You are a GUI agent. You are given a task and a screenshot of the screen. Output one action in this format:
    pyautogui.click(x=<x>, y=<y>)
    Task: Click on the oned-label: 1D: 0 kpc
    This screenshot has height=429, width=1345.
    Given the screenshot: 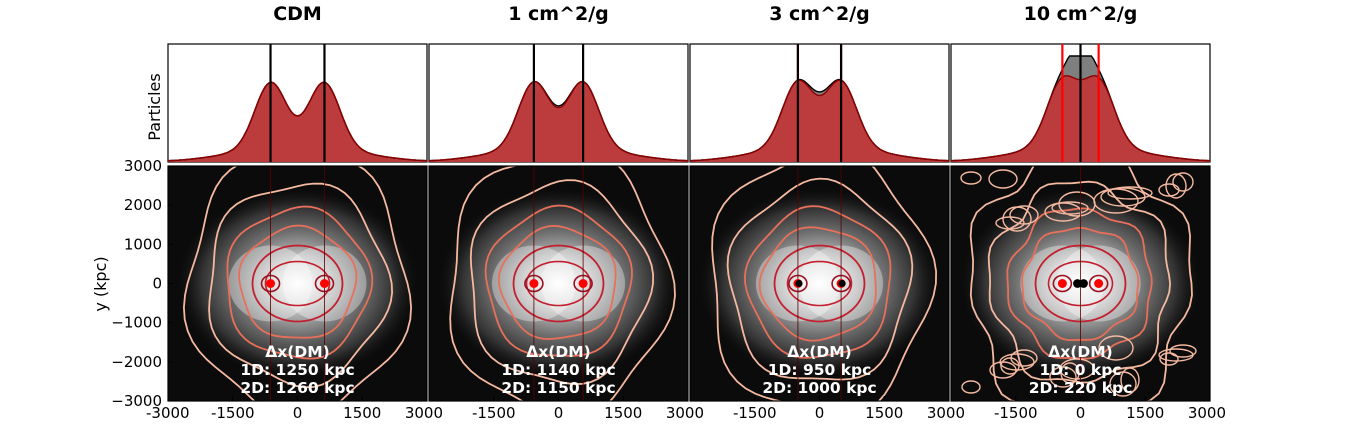 What is the action you would take?
    pyautogui.click(x=1080, y=370)
    